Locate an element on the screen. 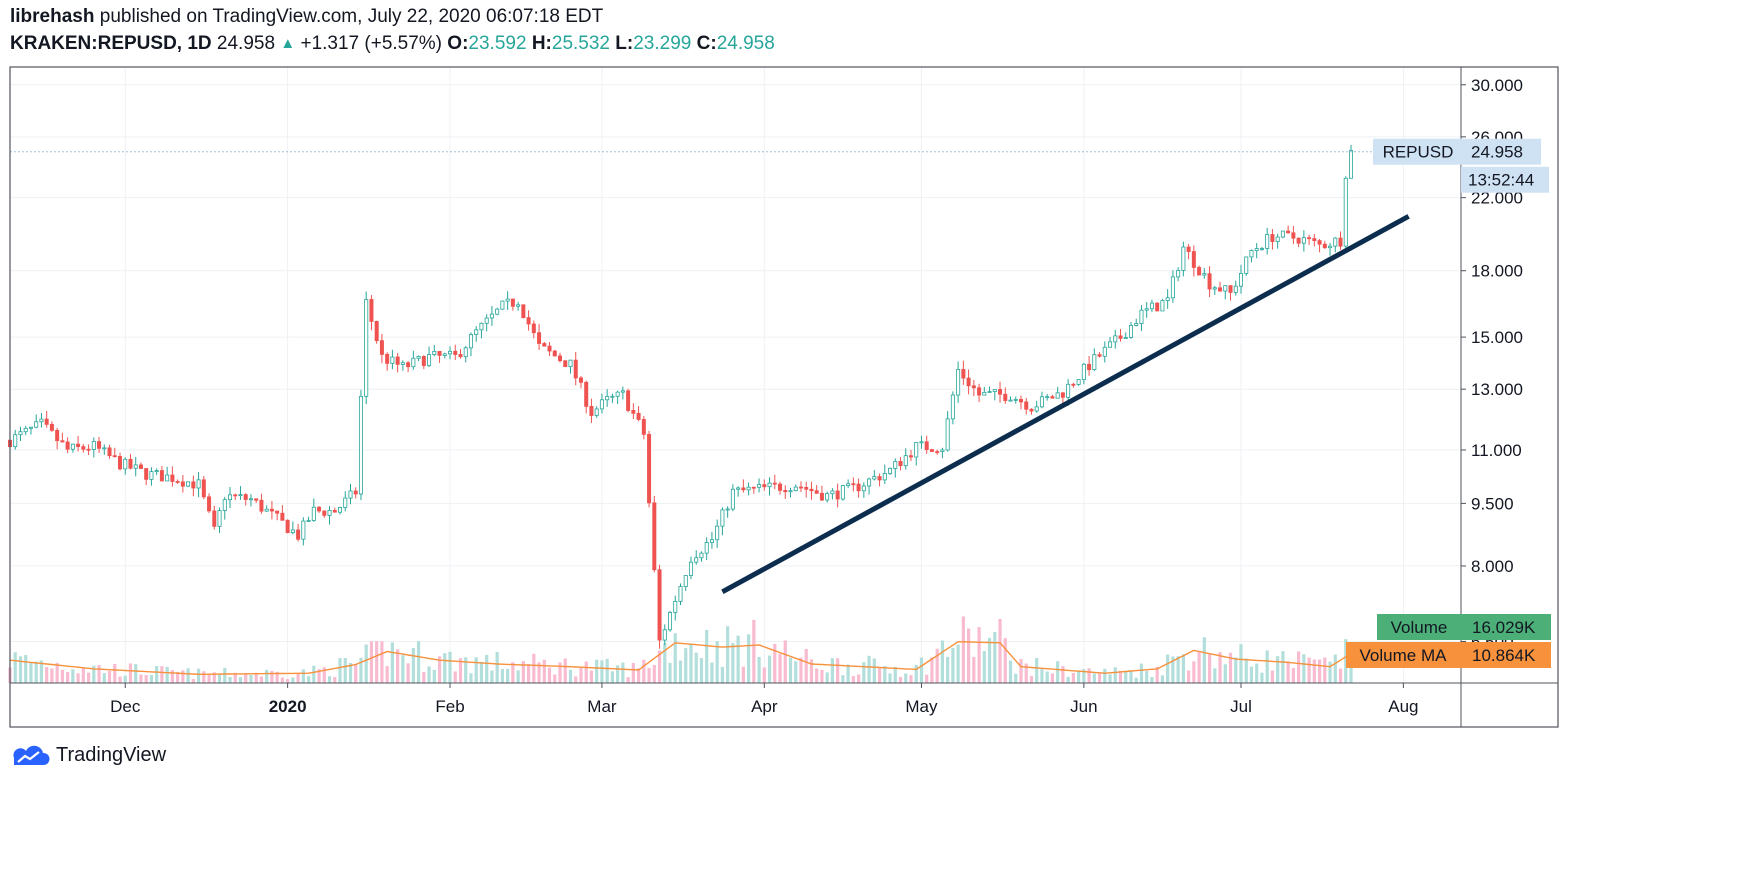 The height and width of the screenshot is (878, 1761). price-tick-label: 22.000 is located at coordinates (1497, 198).